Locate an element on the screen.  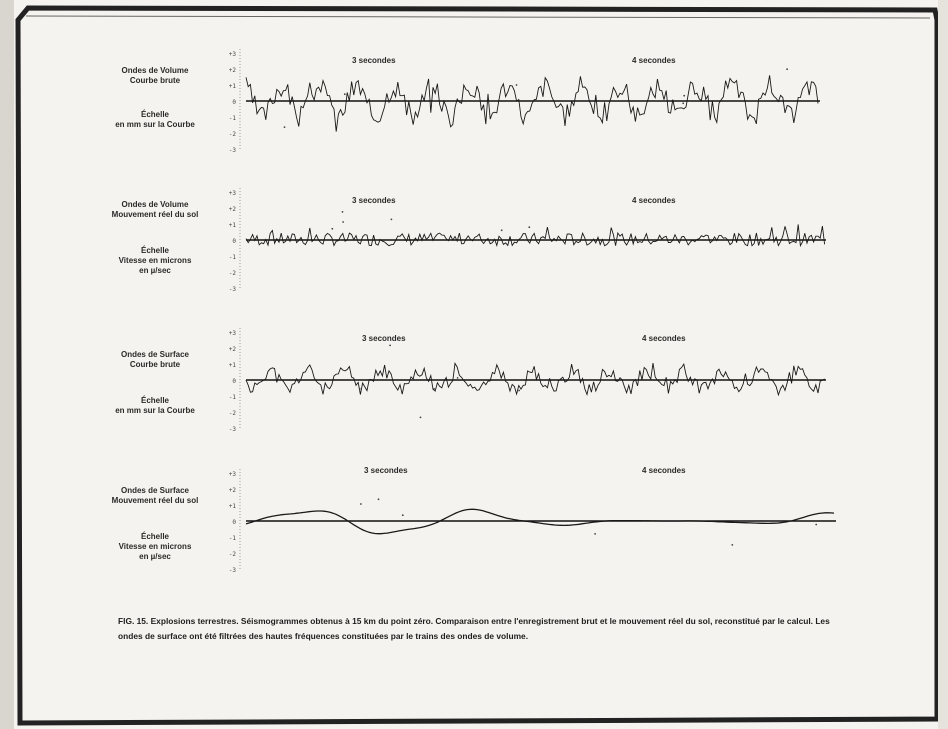
panel3-seismogram-trace is located at coordinates (535, 379).